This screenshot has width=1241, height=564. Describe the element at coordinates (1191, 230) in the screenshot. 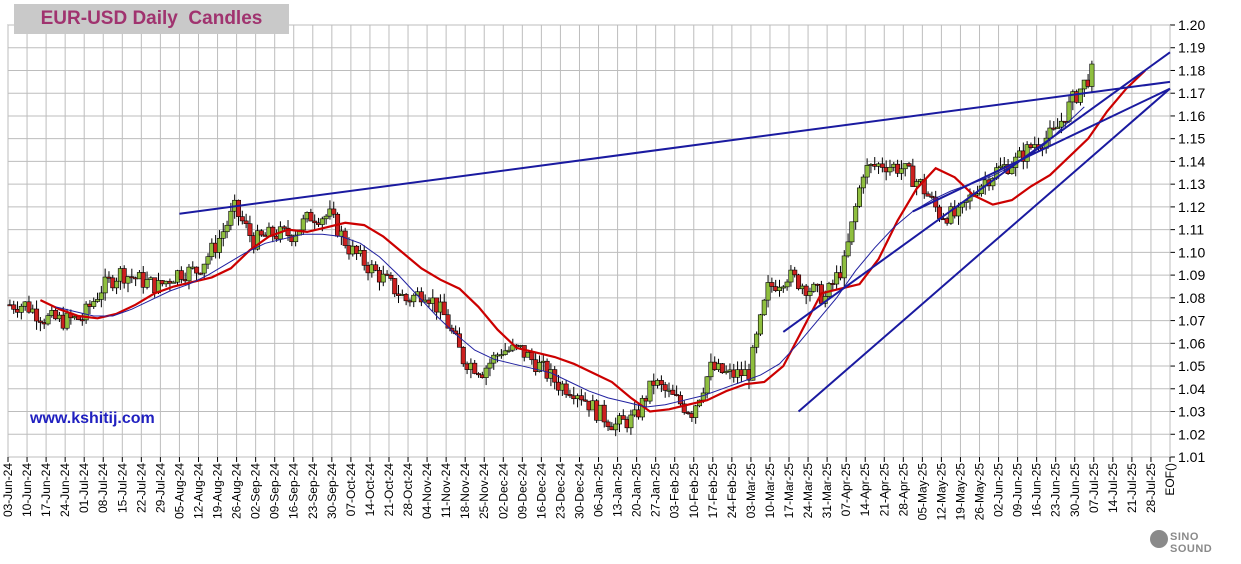

I see `y-tick-label: 1.11` at that location.